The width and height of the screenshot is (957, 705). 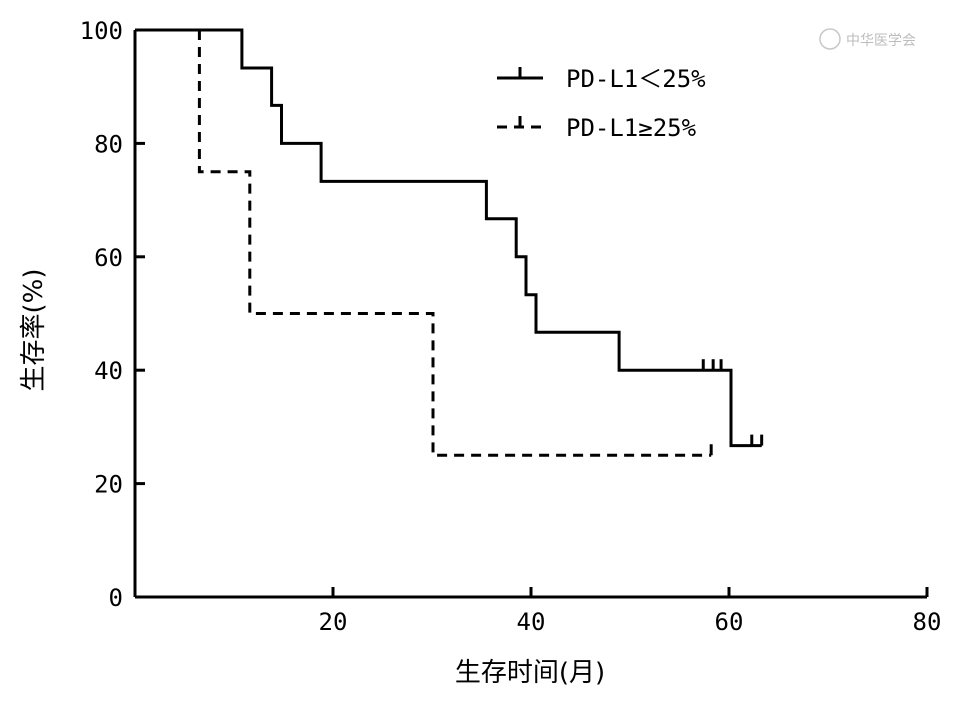 What do you see at coordinates (830, 39) in the screenshot?
I see `watermark-emblem-icon` at bounding box center [830, 39].